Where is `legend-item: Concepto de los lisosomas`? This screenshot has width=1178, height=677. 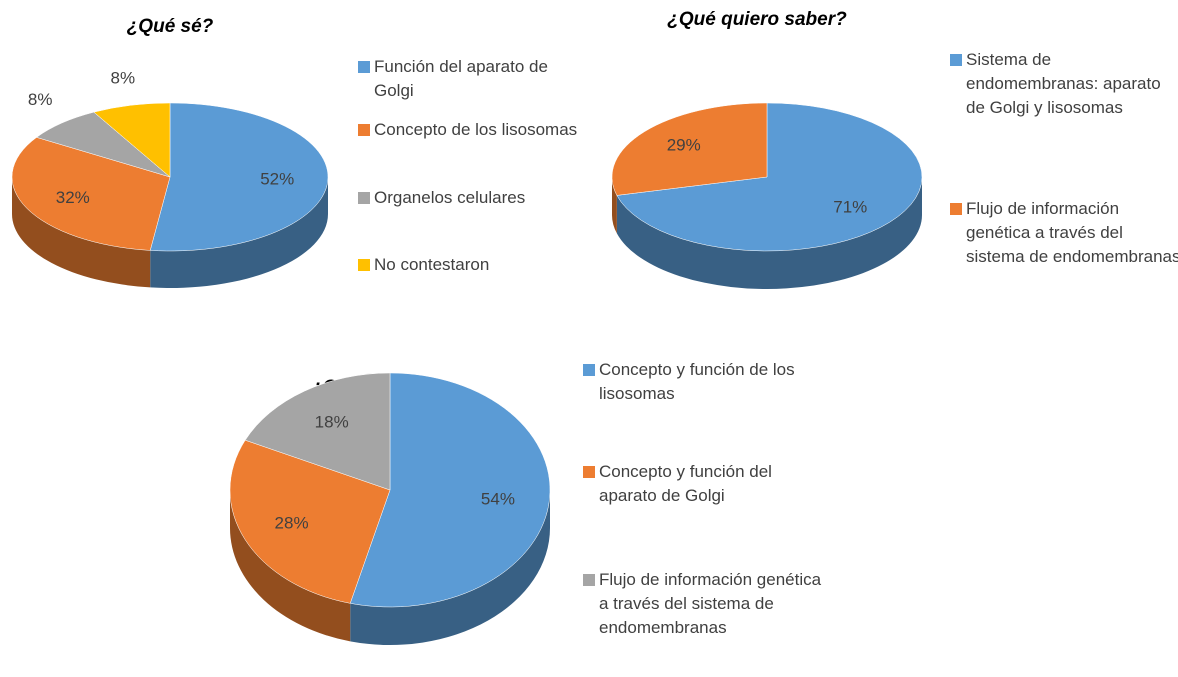
legend-item: Concepto de los lisosomas is located at coordinates (468, 130).